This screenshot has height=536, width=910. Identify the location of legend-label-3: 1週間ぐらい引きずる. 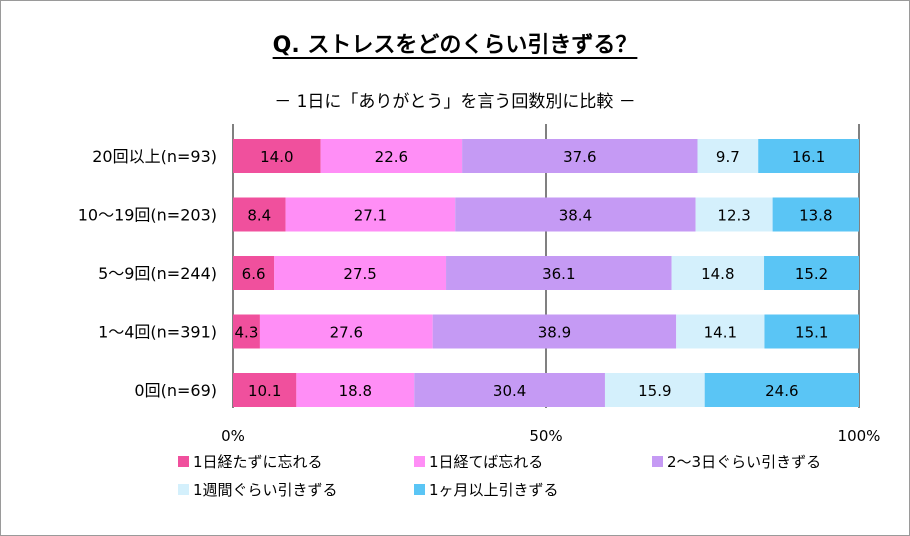
(265, 490).